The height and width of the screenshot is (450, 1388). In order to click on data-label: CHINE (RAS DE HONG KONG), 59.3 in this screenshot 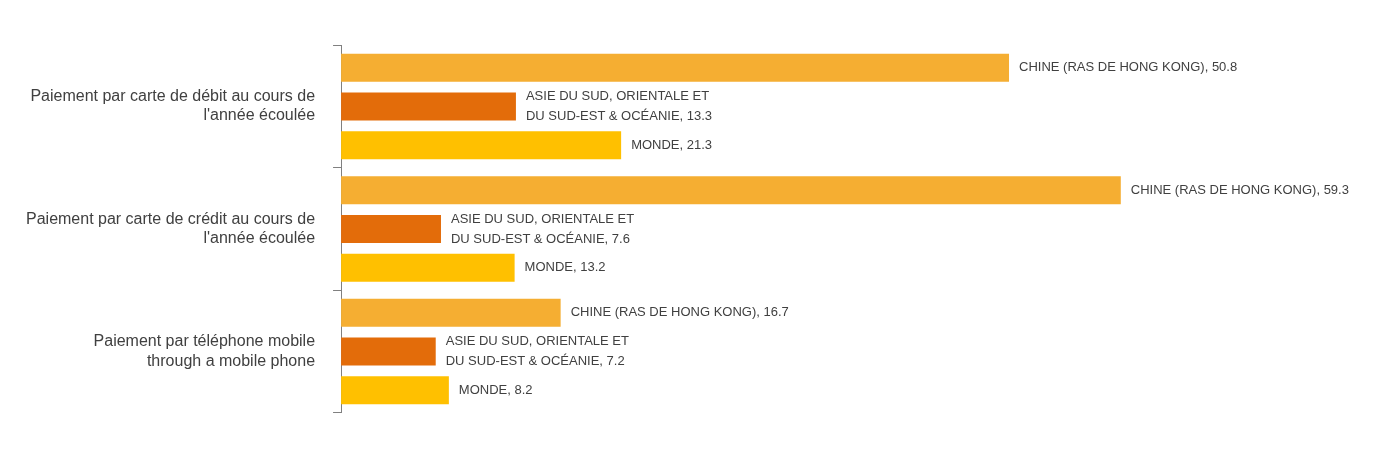, I will do `click(1239, 189)`.